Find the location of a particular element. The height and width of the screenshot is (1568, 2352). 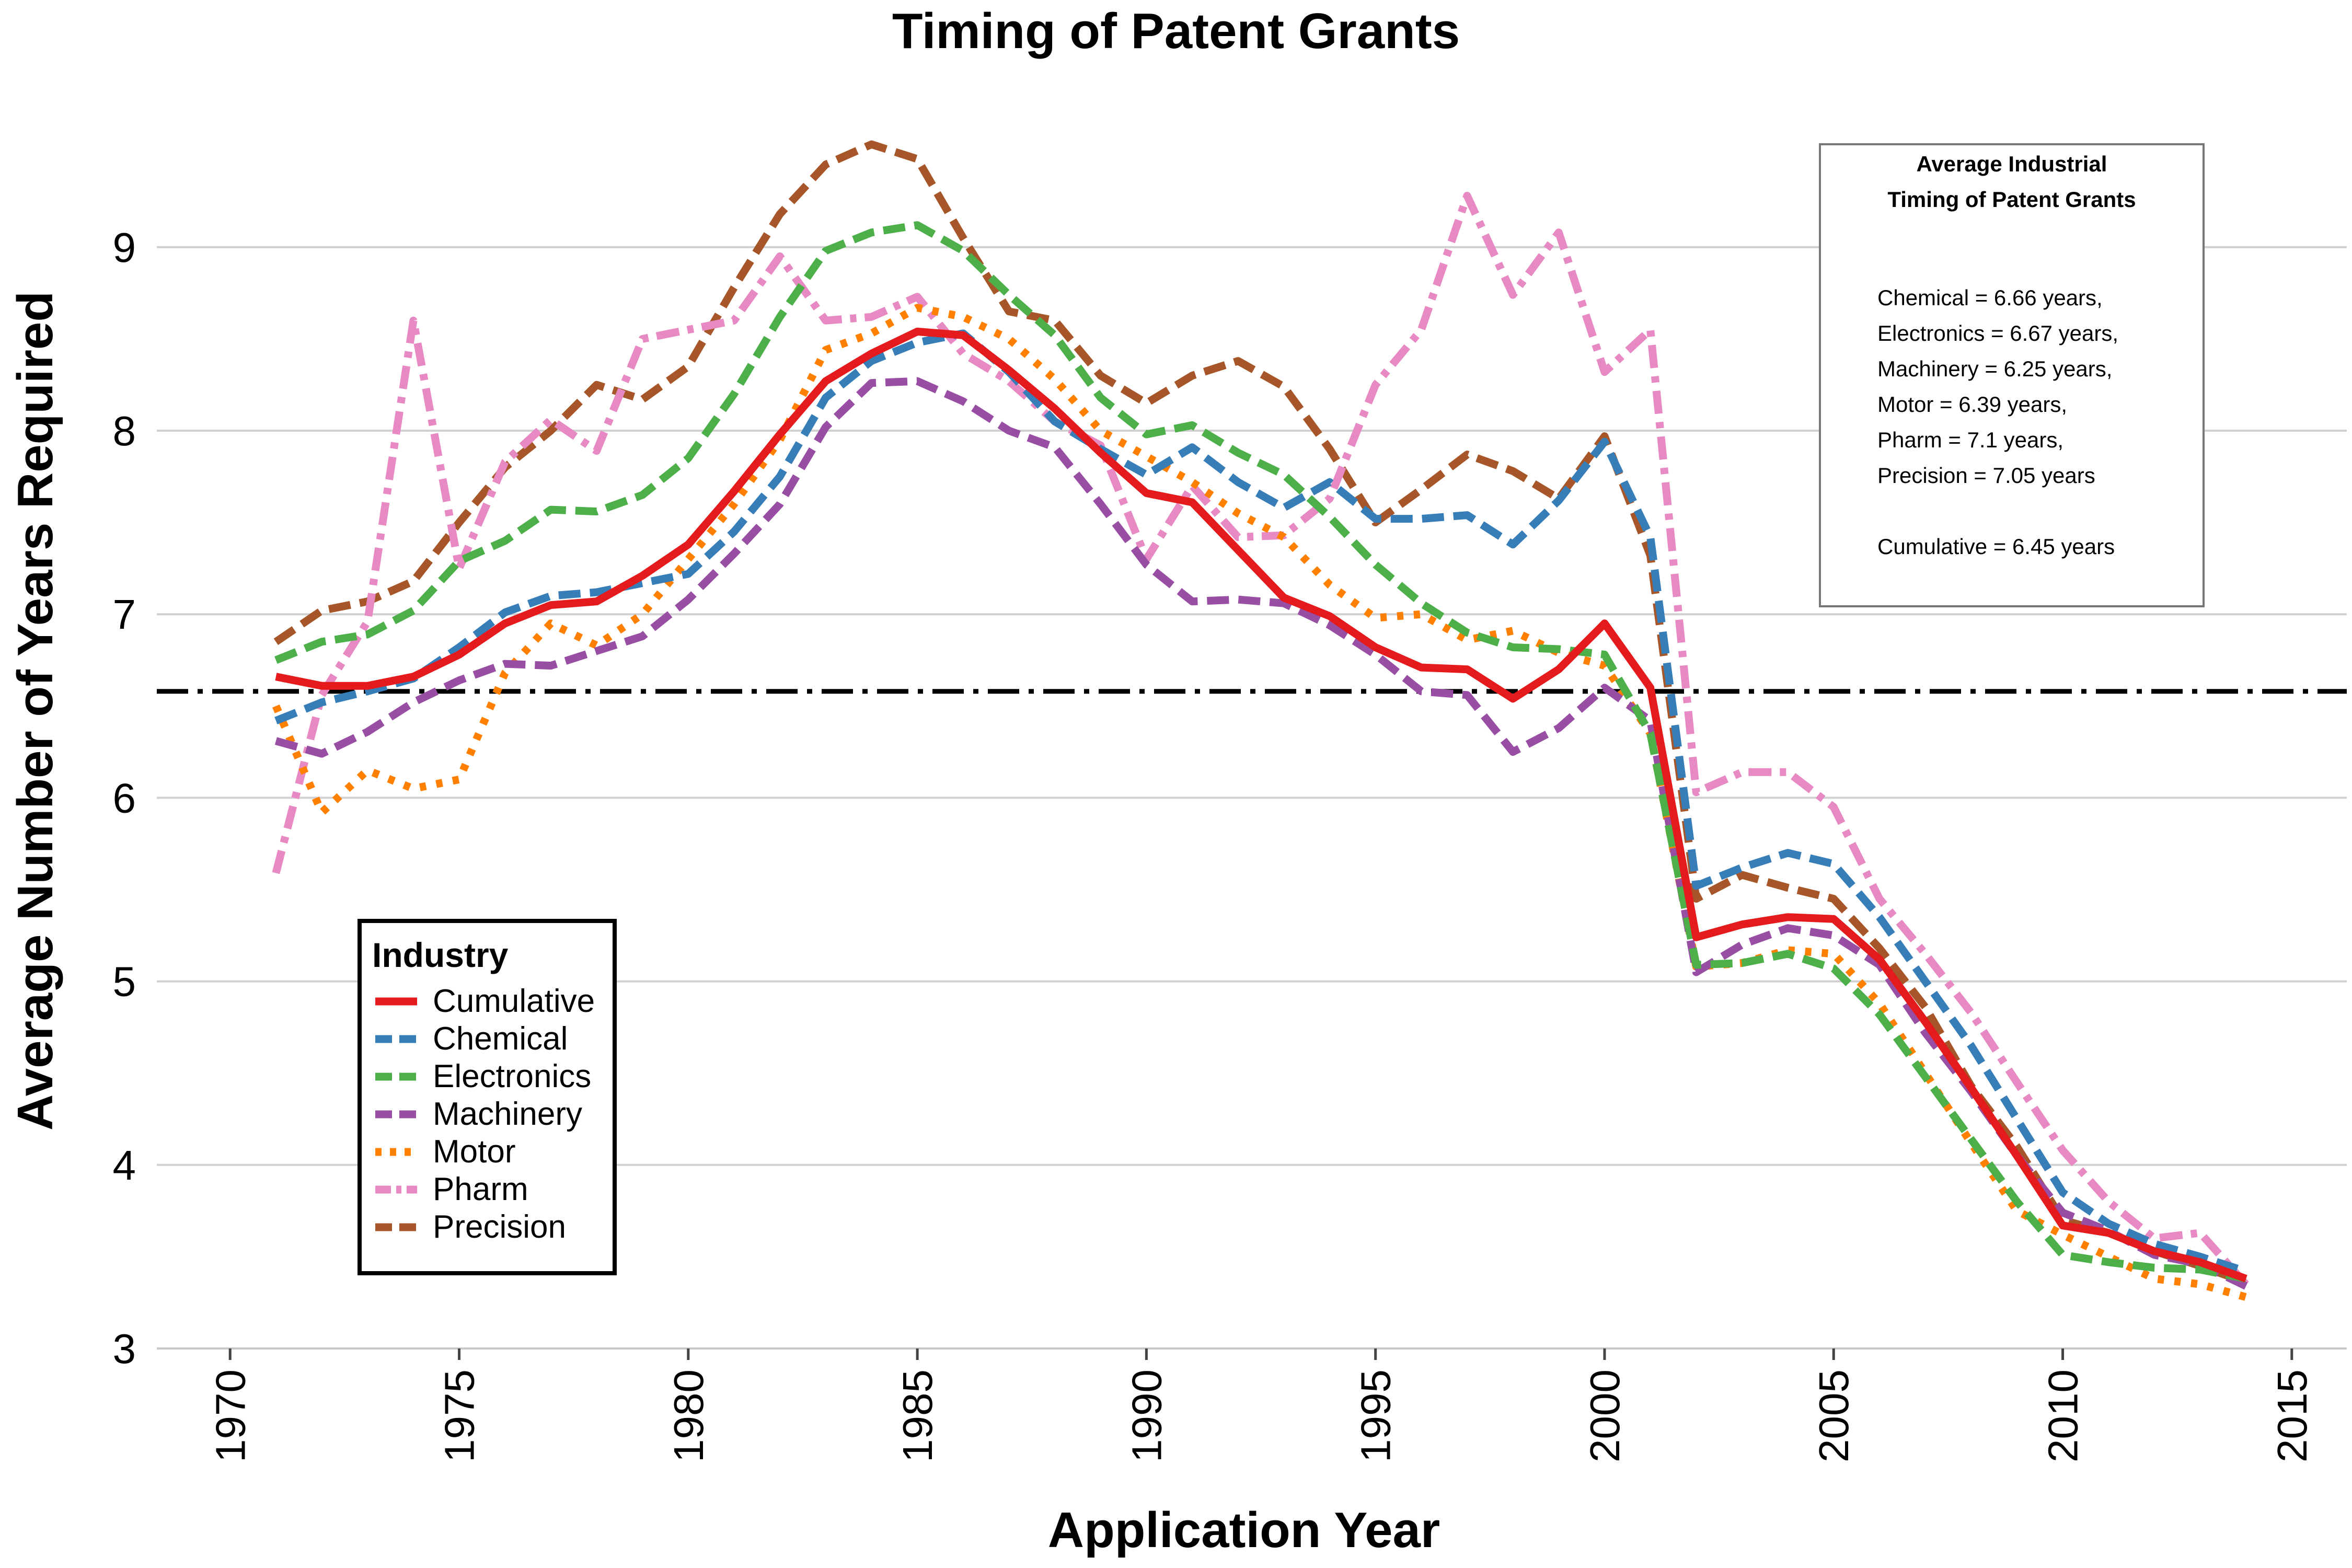

y-axis-title: Average Number of Years Required is located at coordinates (35, 711).